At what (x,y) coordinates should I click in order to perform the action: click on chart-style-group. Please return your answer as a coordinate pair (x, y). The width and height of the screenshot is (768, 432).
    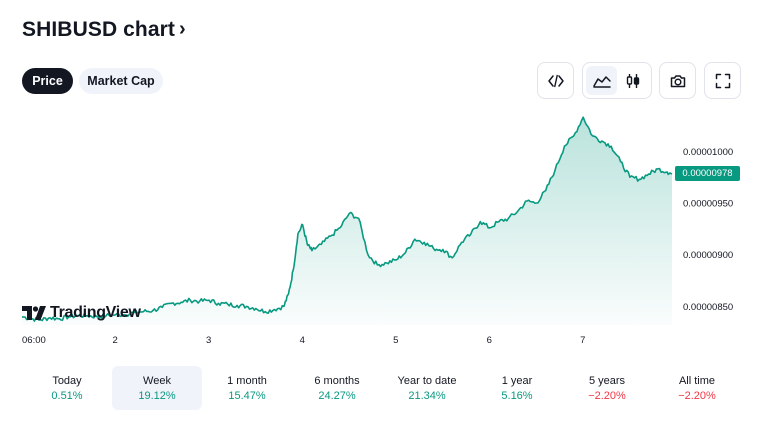
    Looking at the image, I should click on (617, 80).